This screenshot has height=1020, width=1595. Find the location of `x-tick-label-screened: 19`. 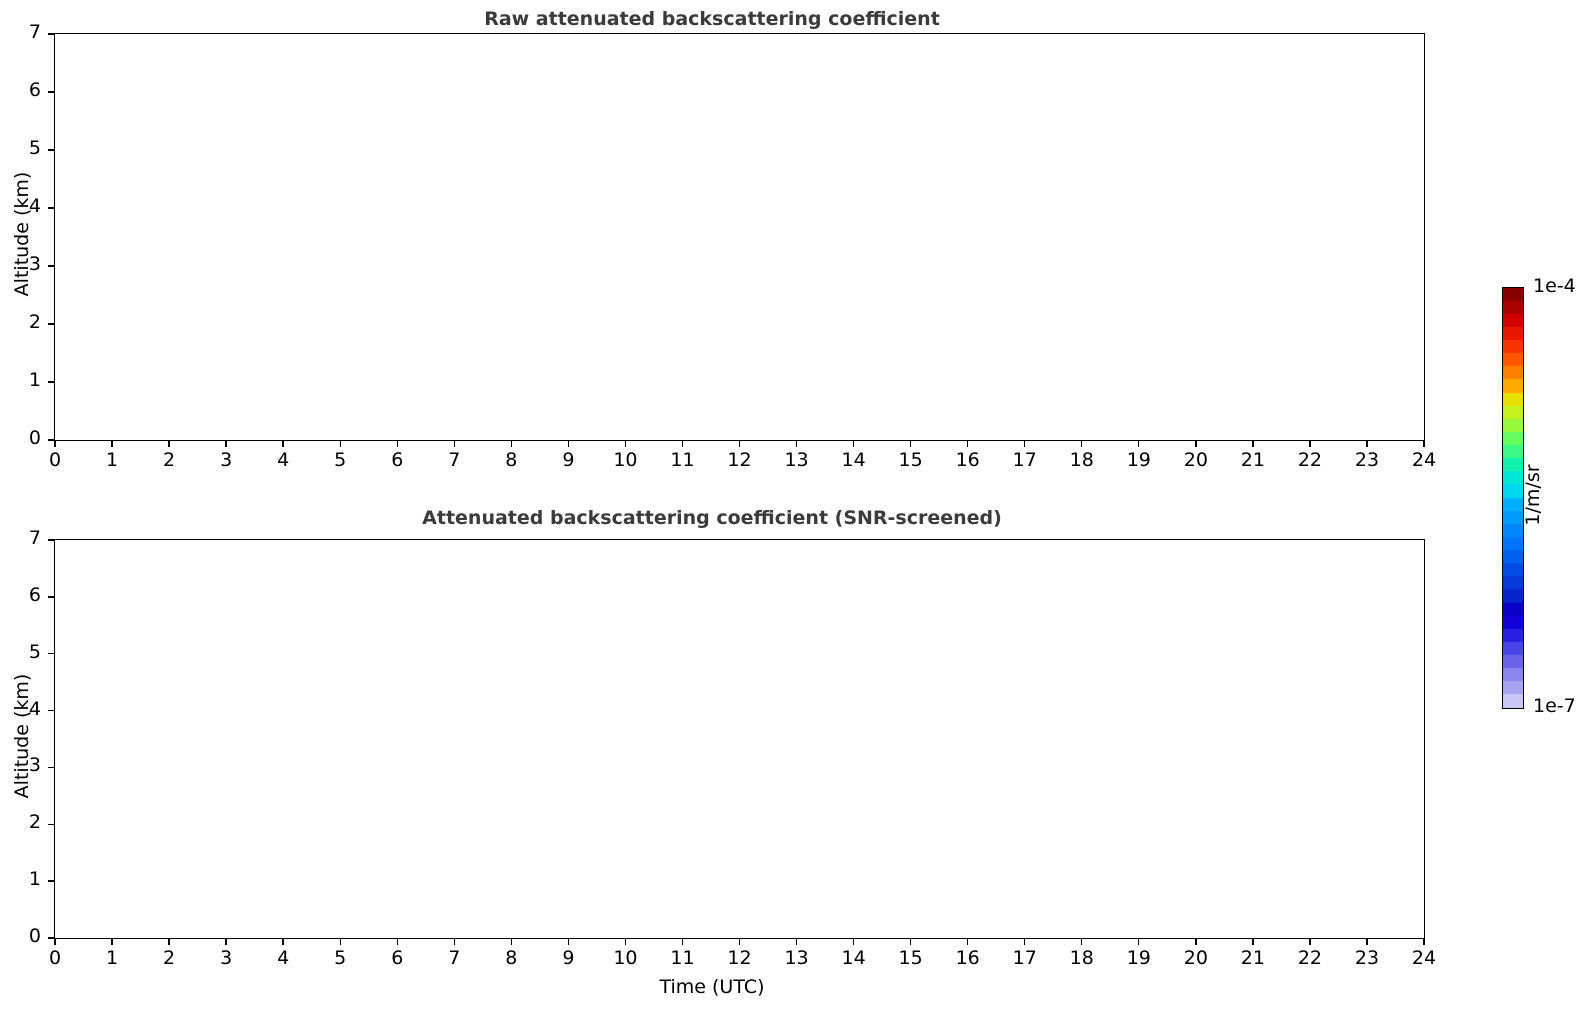

x-tick-label-screened: 19 is located at coordinates (1138, 958).